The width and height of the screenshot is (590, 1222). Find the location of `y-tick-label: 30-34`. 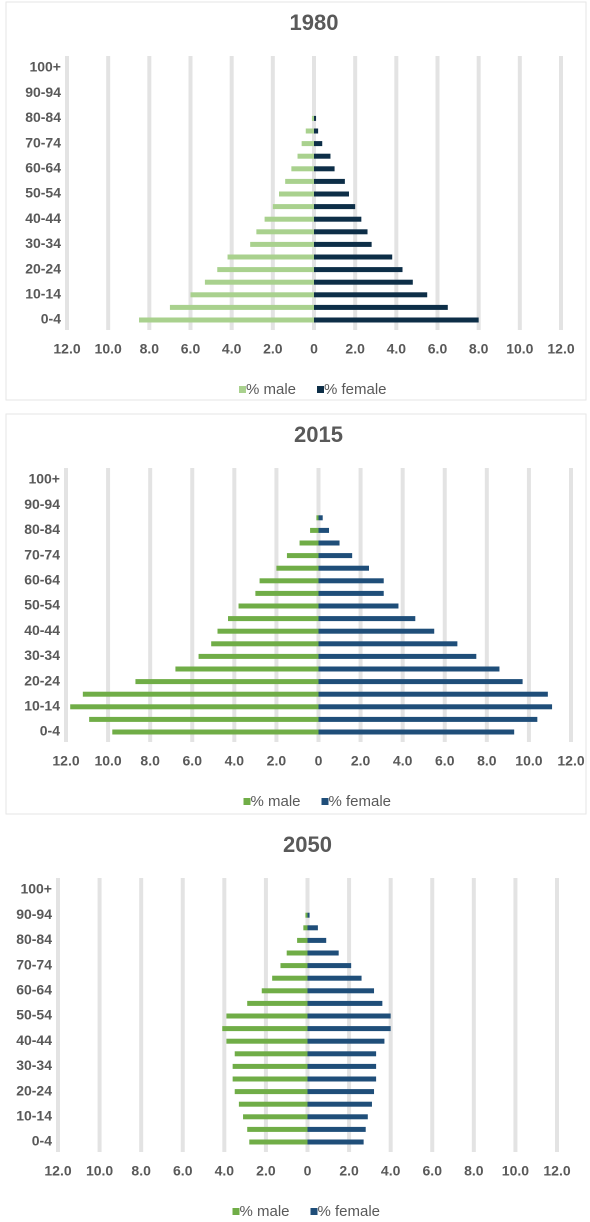

y-tick-label: 30-34 is located at coordinates (42, 655).